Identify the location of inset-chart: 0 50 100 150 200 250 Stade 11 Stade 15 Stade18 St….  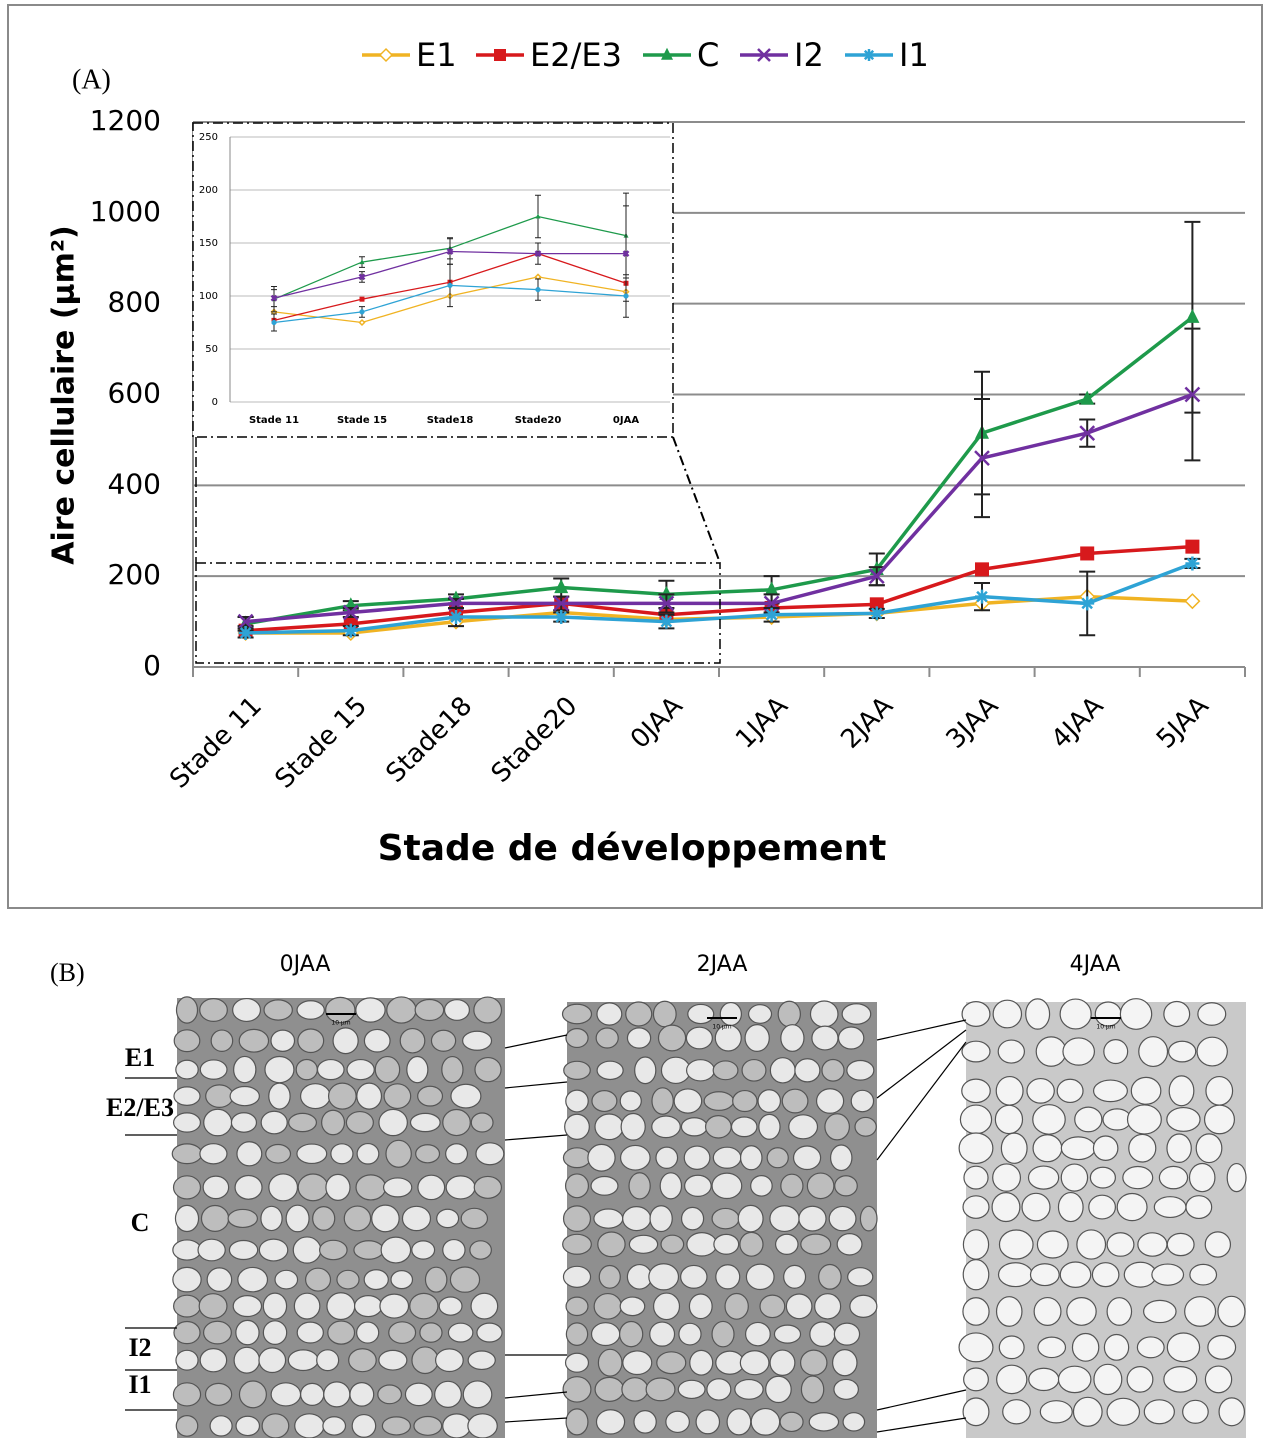
(434, 279).